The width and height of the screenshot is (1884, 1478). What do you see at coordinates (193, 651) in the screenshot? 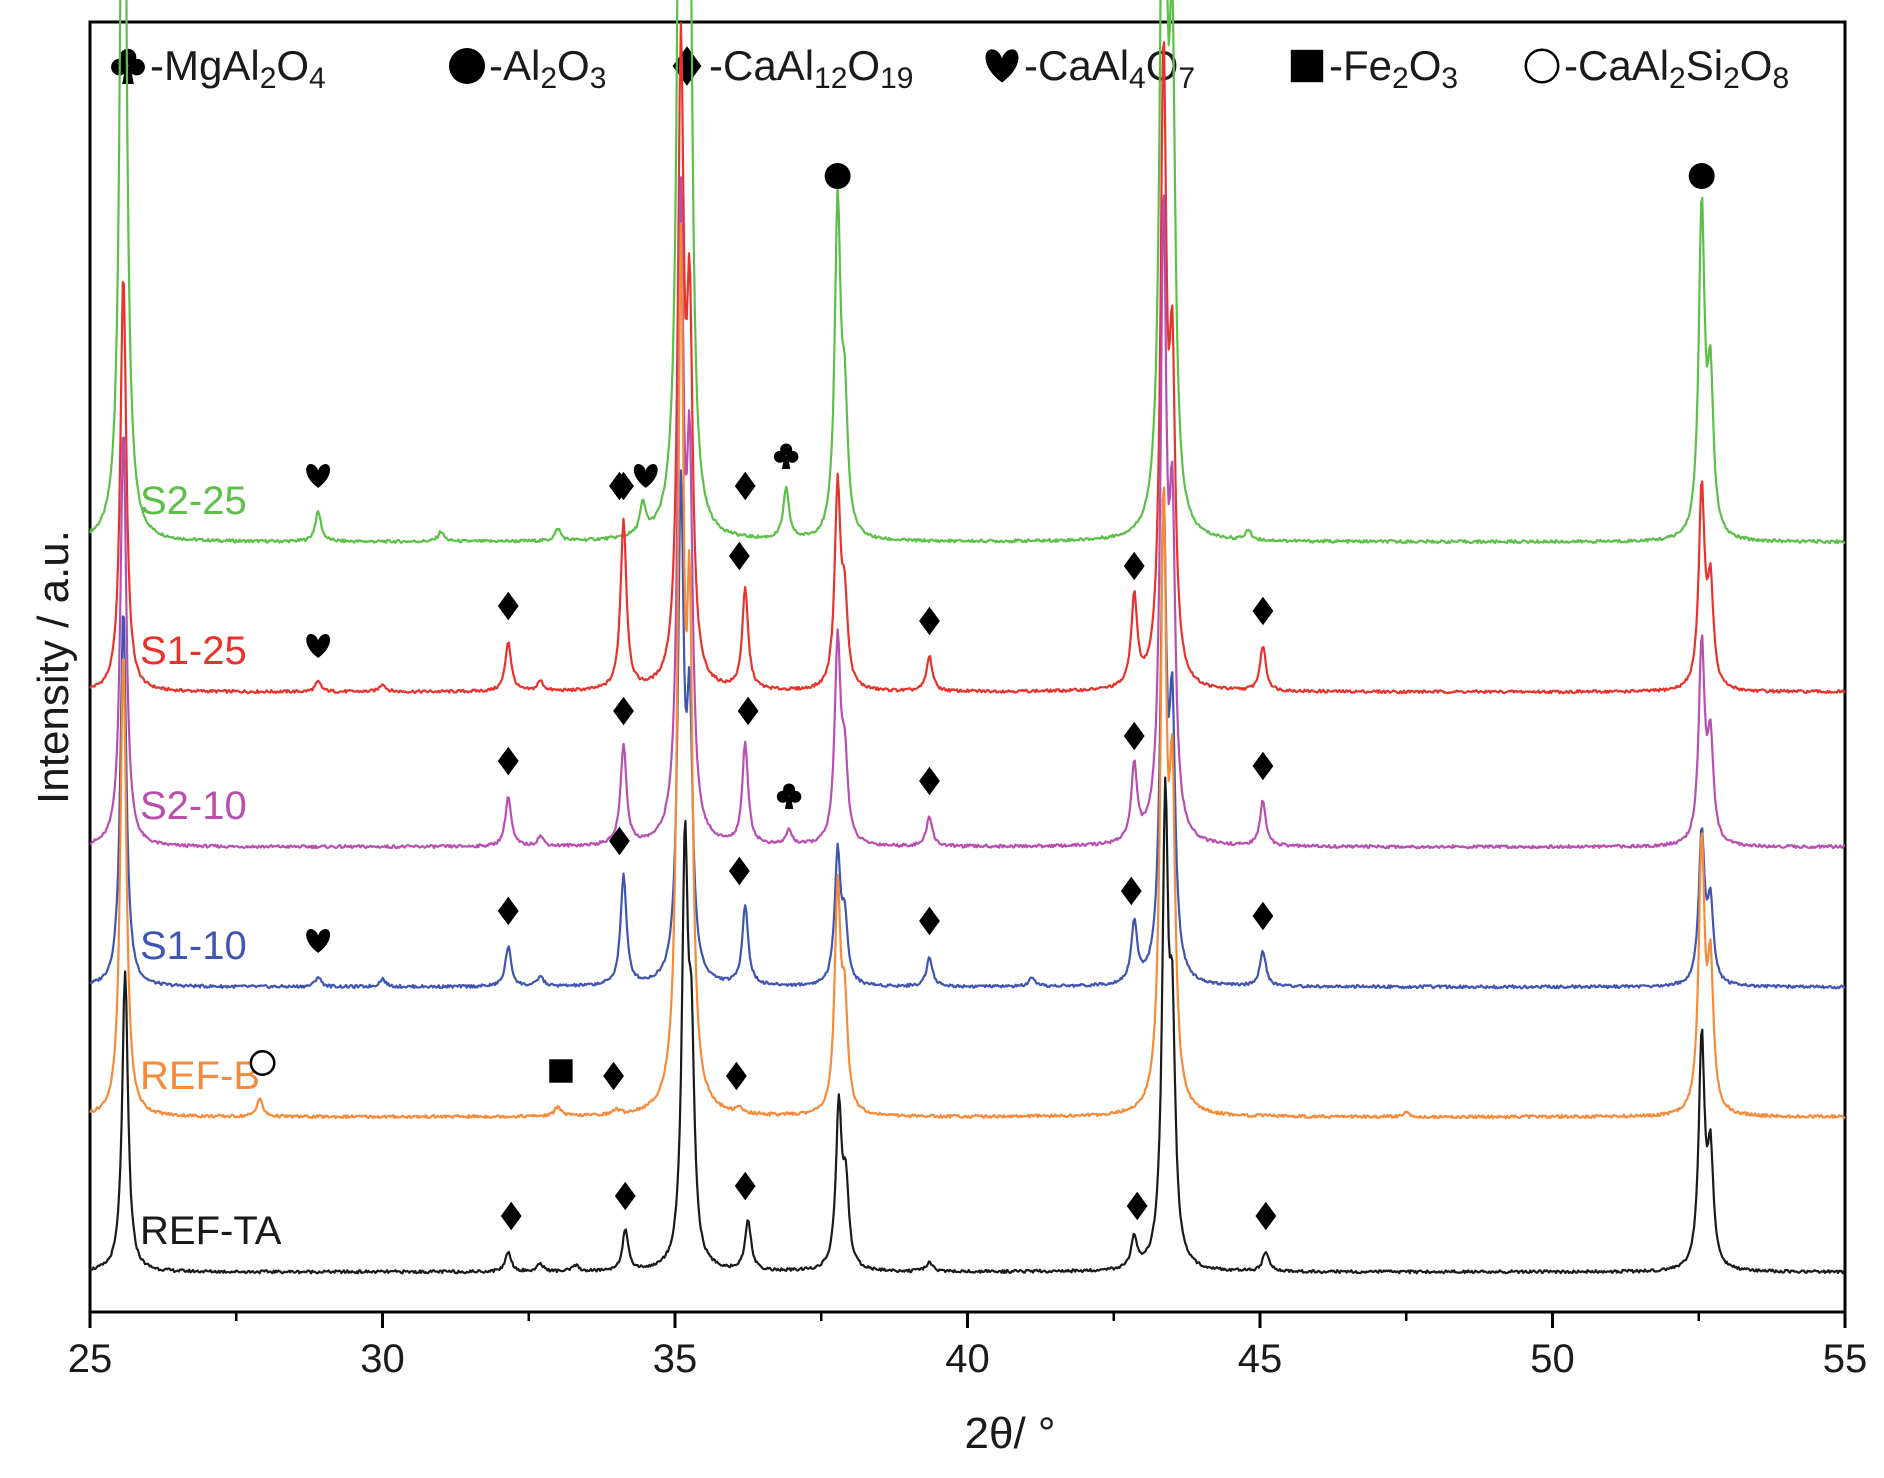
I see `series-label: S1-25` at bounding box center [193, 651].